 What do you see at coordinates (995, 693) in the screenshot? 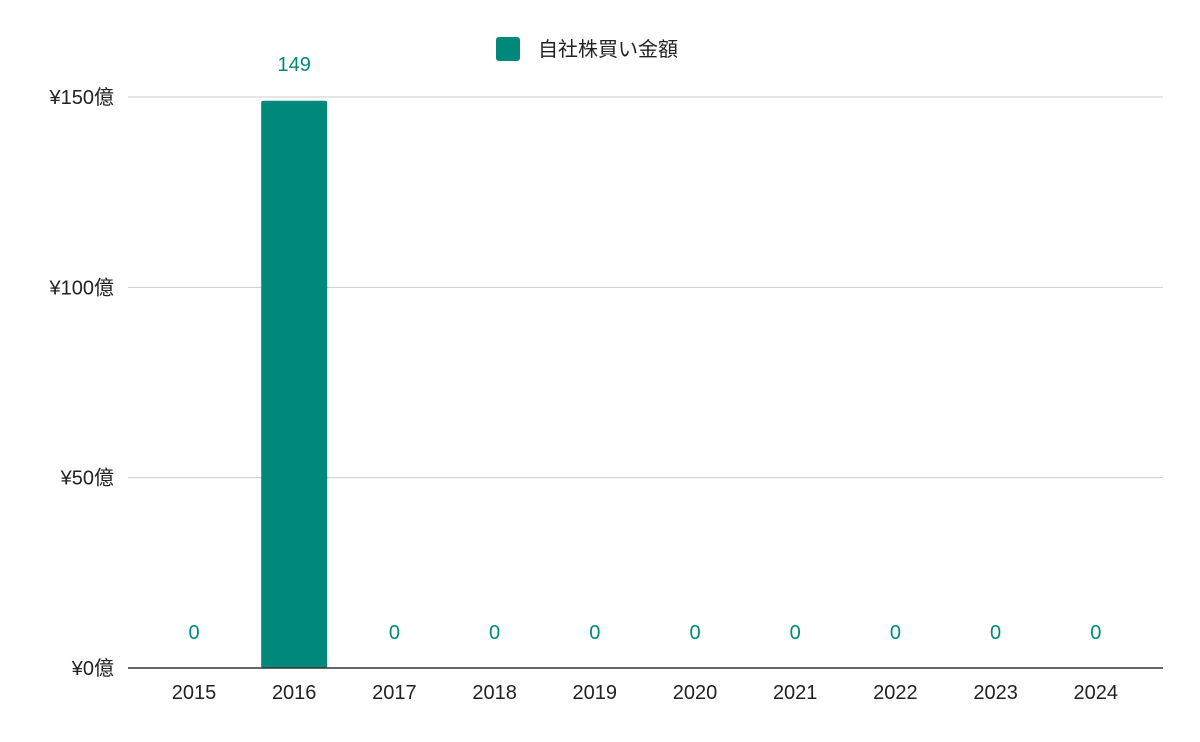
I see `x-tick-label-2023: 2023` at bounding box center [995, 693].